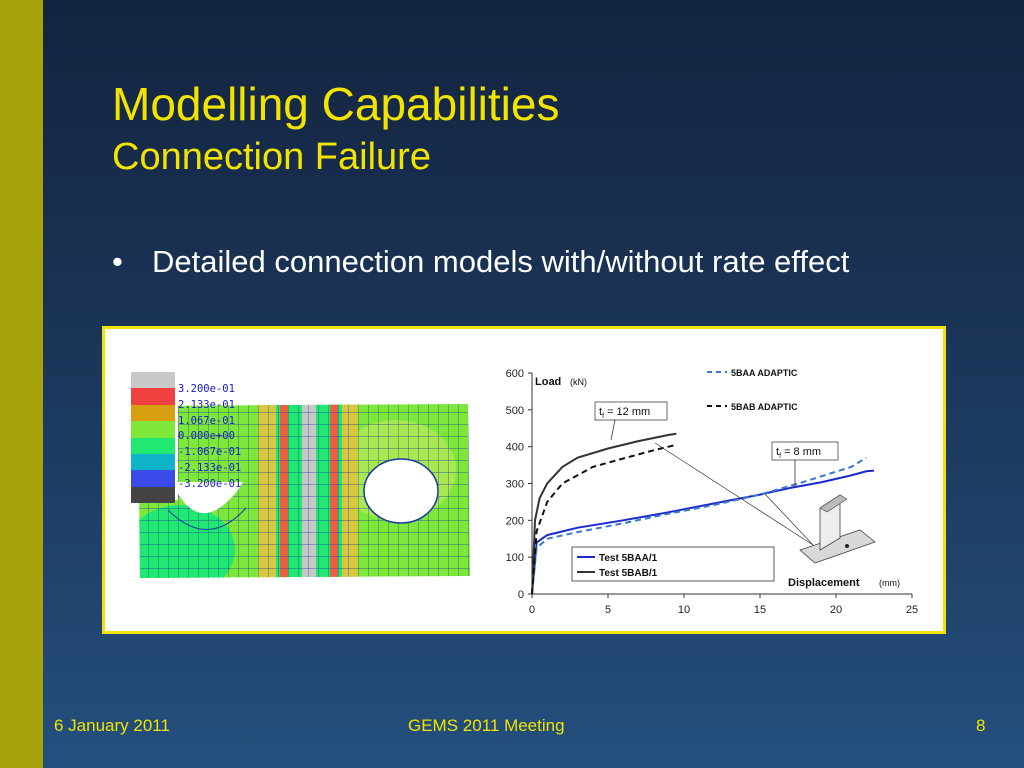  I want to click on legend-label: Test 5BAB/1, so click(628, 573).